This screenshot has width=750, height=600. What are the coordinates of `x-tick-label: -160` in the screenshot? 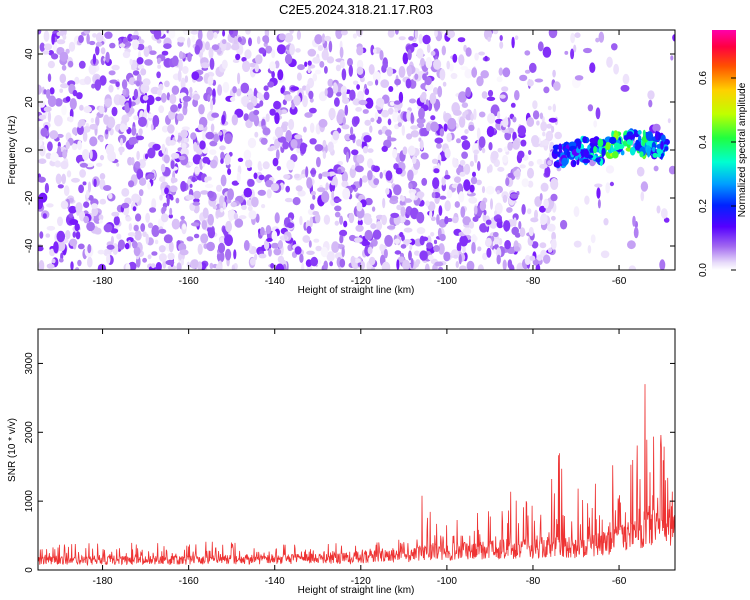 It's located at (189, 581).